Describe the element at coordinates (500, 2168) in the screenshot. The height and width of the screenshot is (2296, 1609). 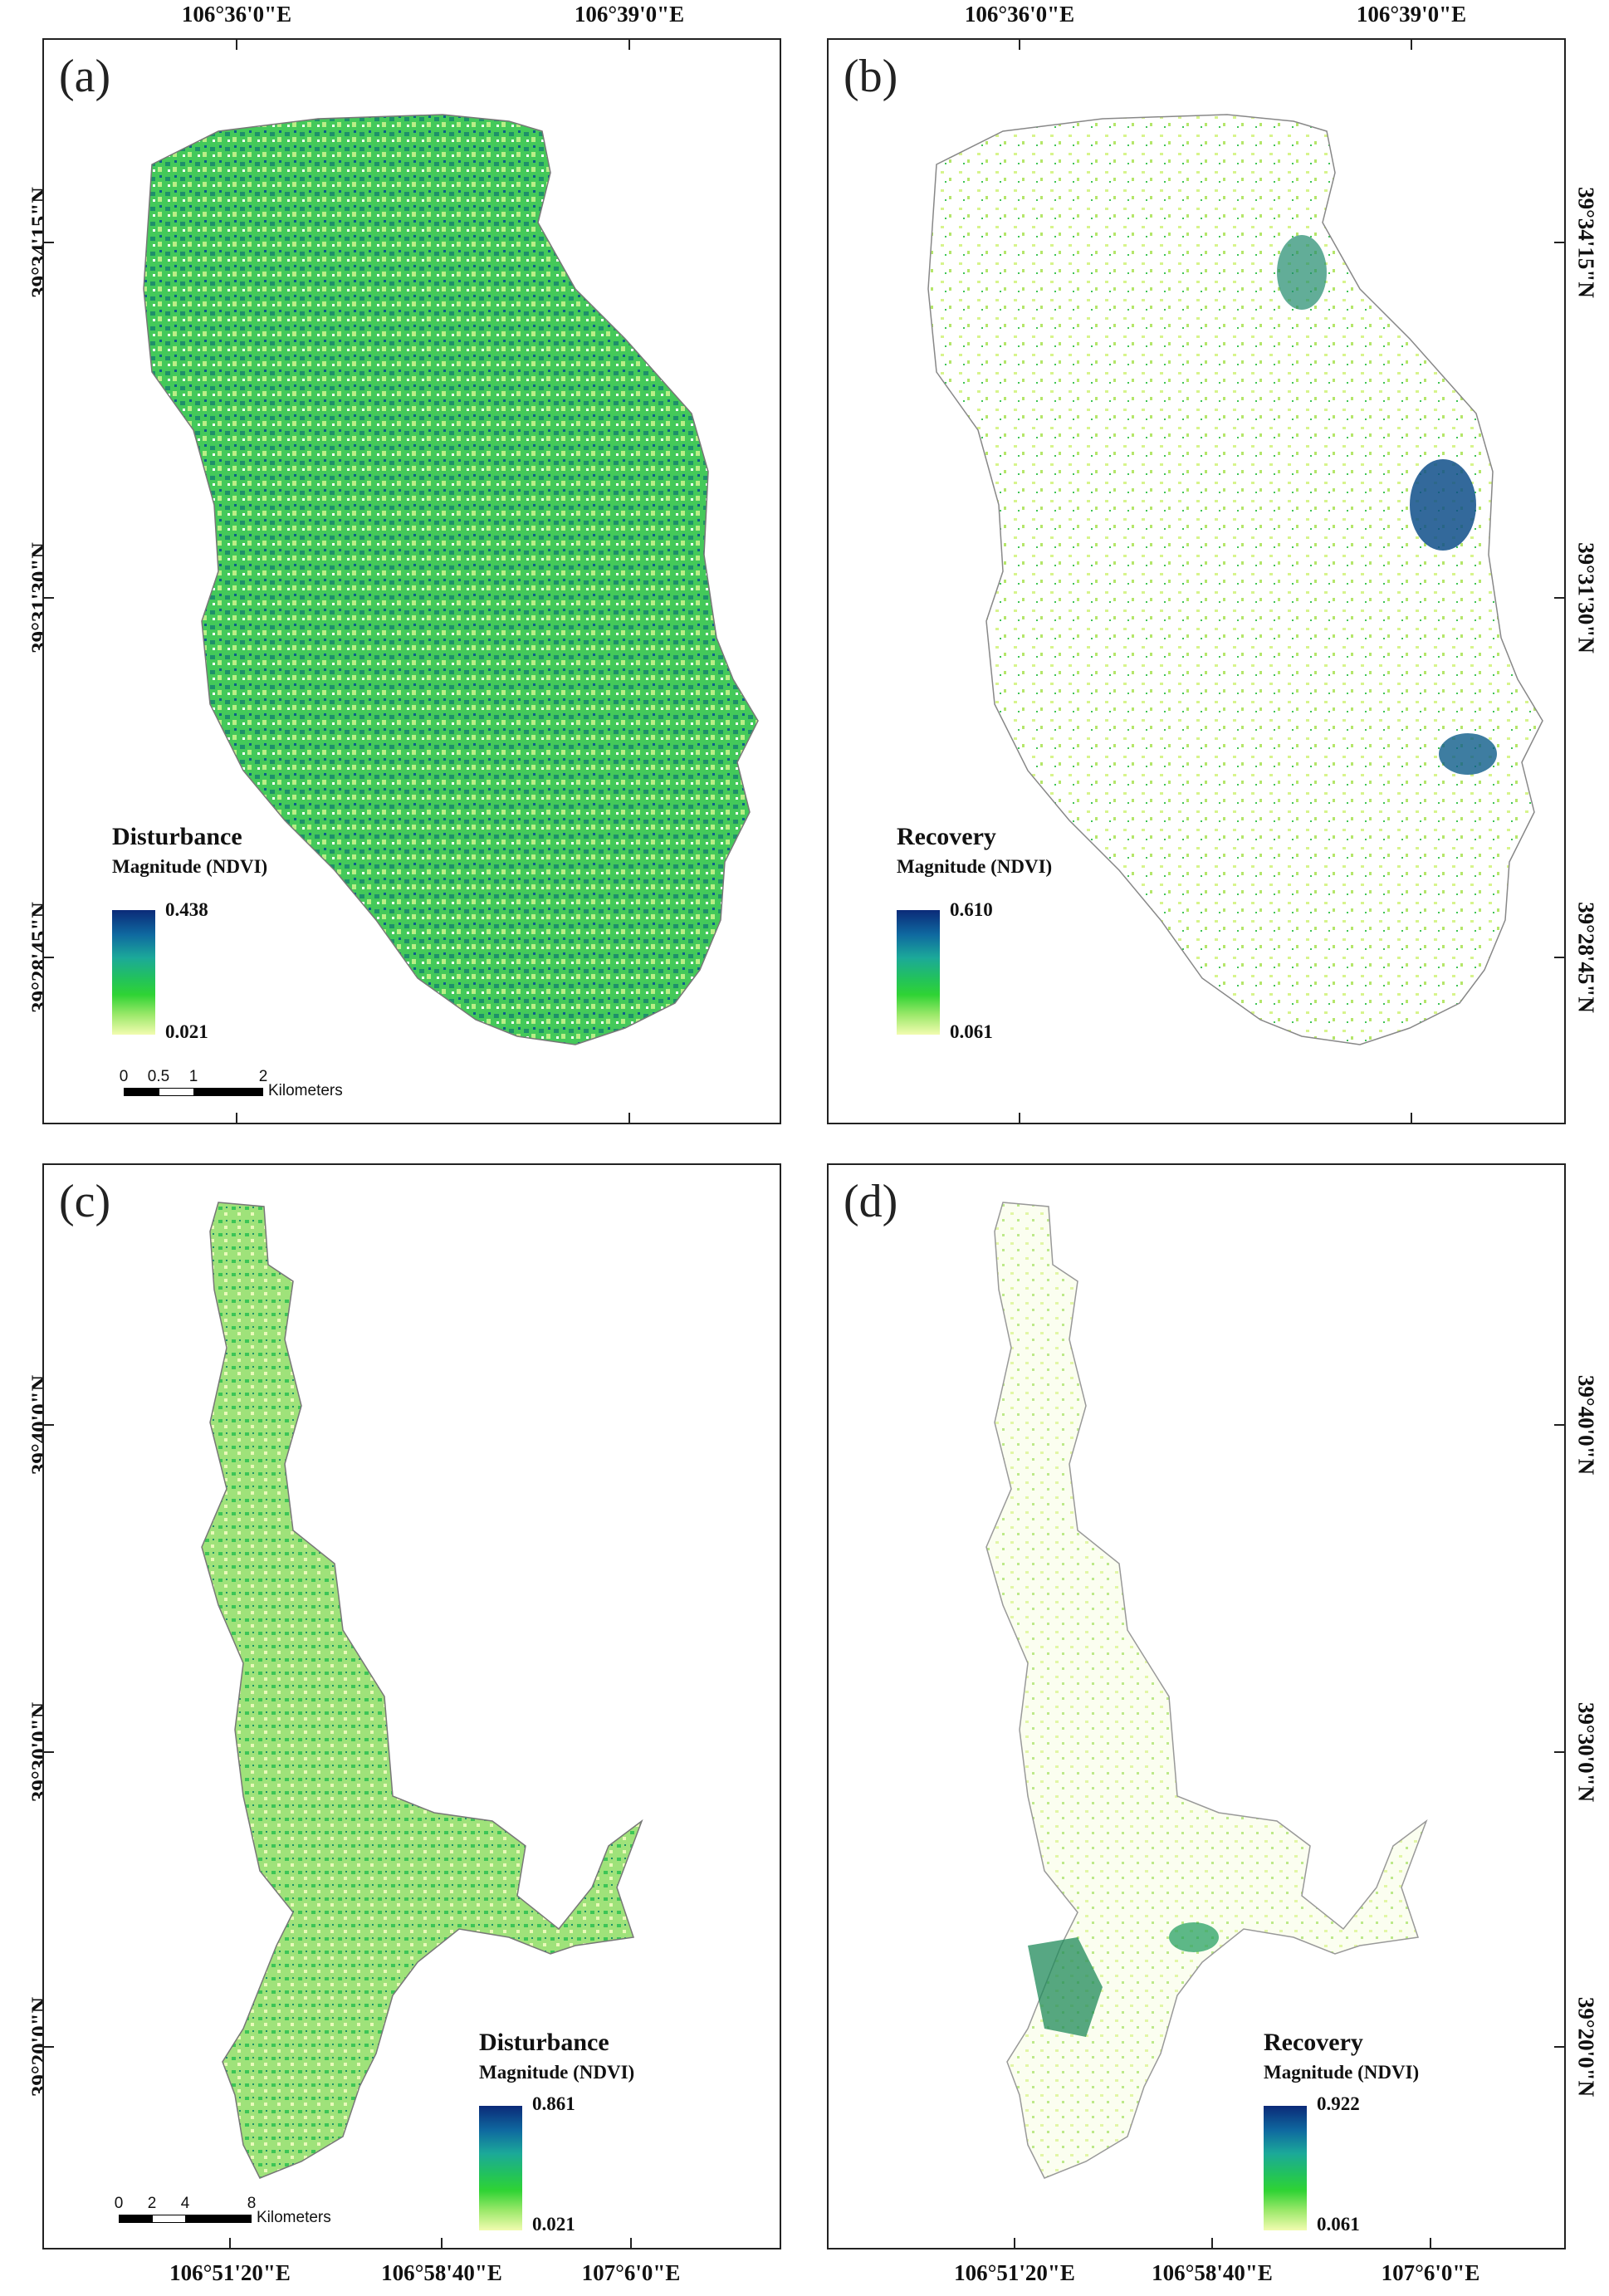
I see `color-ramp-c` at that location.